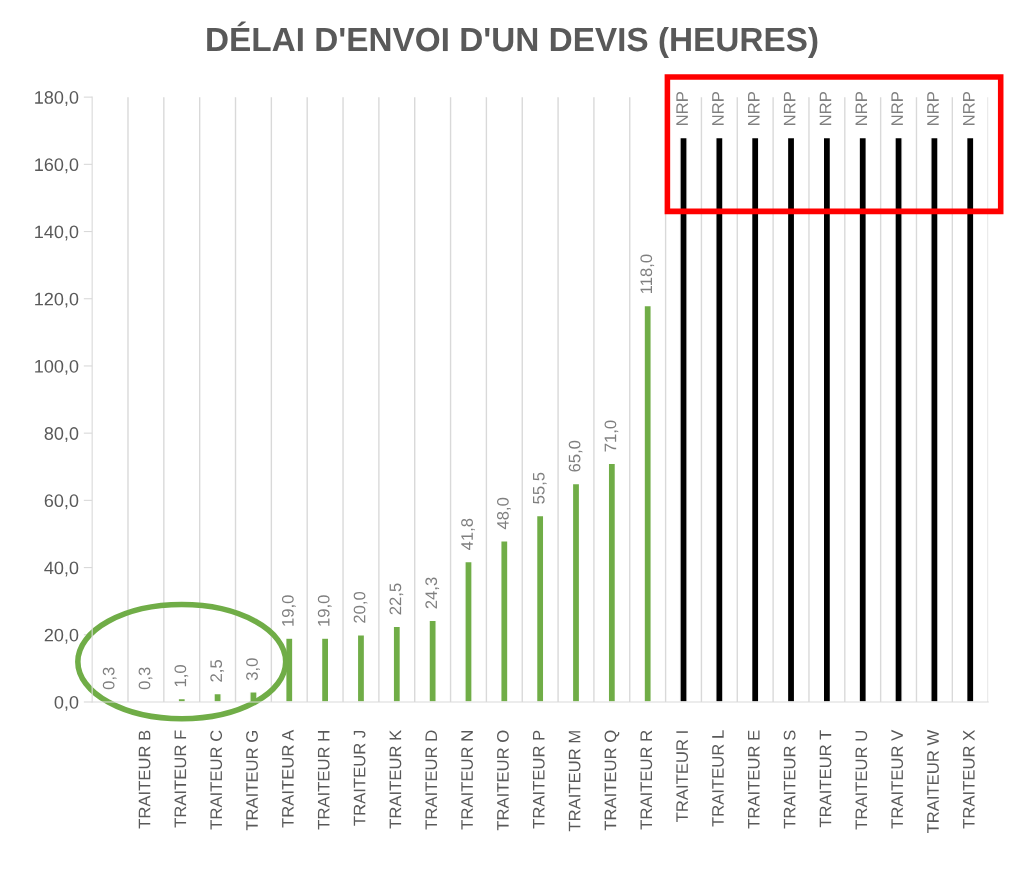 The height and width of the screenshot is (883, 1024). I want to click on x-tick-label: TRAITEUR O, so click(502, 780).